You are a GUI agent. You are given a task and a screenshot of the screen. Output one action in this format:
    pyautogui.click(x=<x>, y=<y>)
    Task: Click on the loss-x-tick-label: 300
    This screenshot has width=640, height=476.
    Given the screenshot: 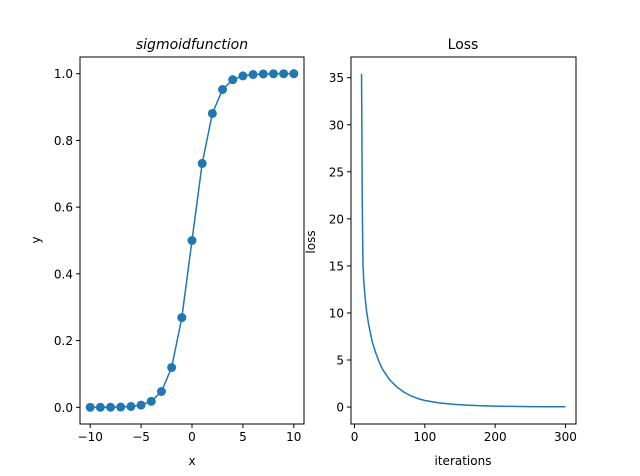 What is the action you would take?
    pyautogui.click(x=565, y=437)
    